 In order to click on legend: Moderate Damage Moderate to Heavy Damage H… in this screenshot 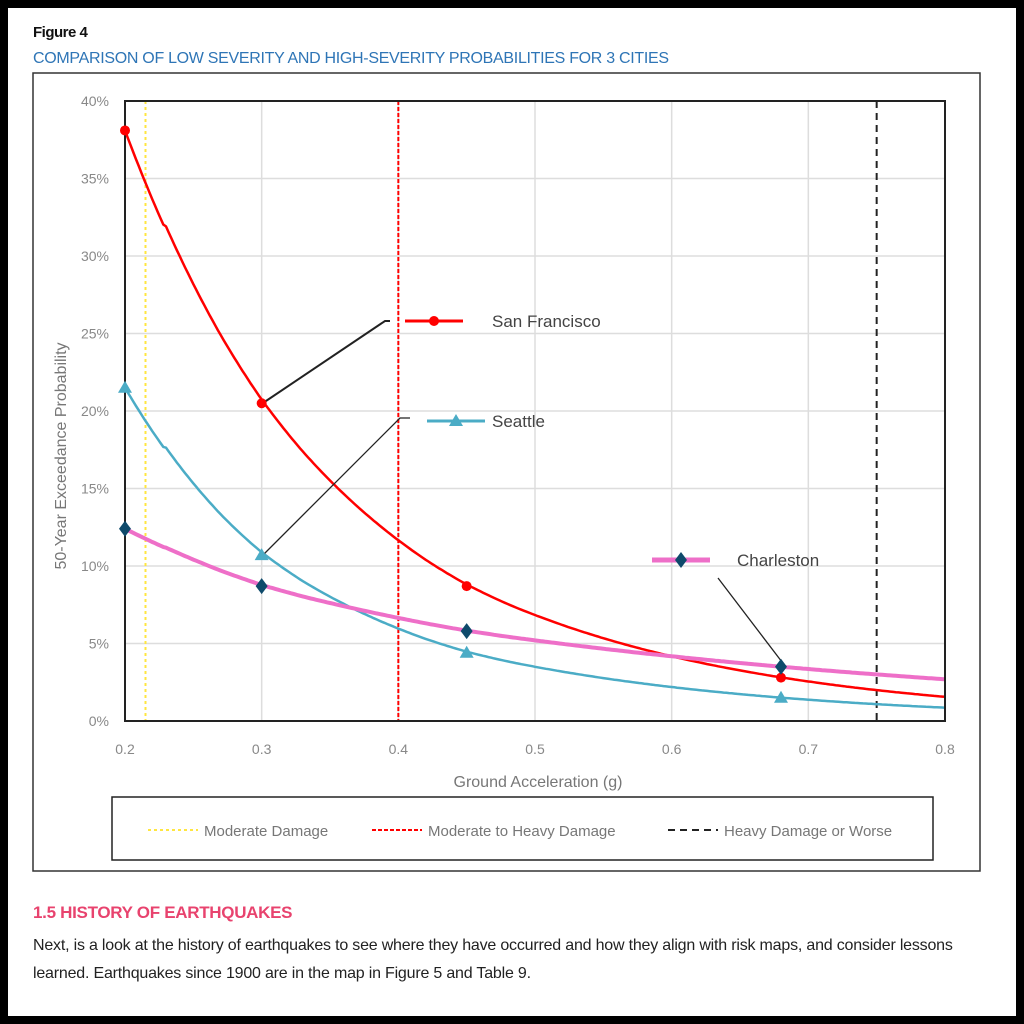, I will do `click(520, 831)`.